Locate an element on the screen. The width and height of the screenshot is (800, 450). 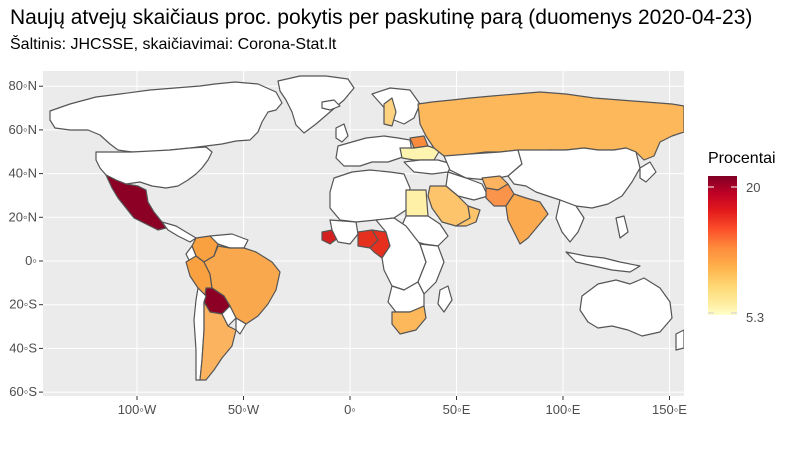
y-tick-label: 80◦N is located at coordinates (23, 85).